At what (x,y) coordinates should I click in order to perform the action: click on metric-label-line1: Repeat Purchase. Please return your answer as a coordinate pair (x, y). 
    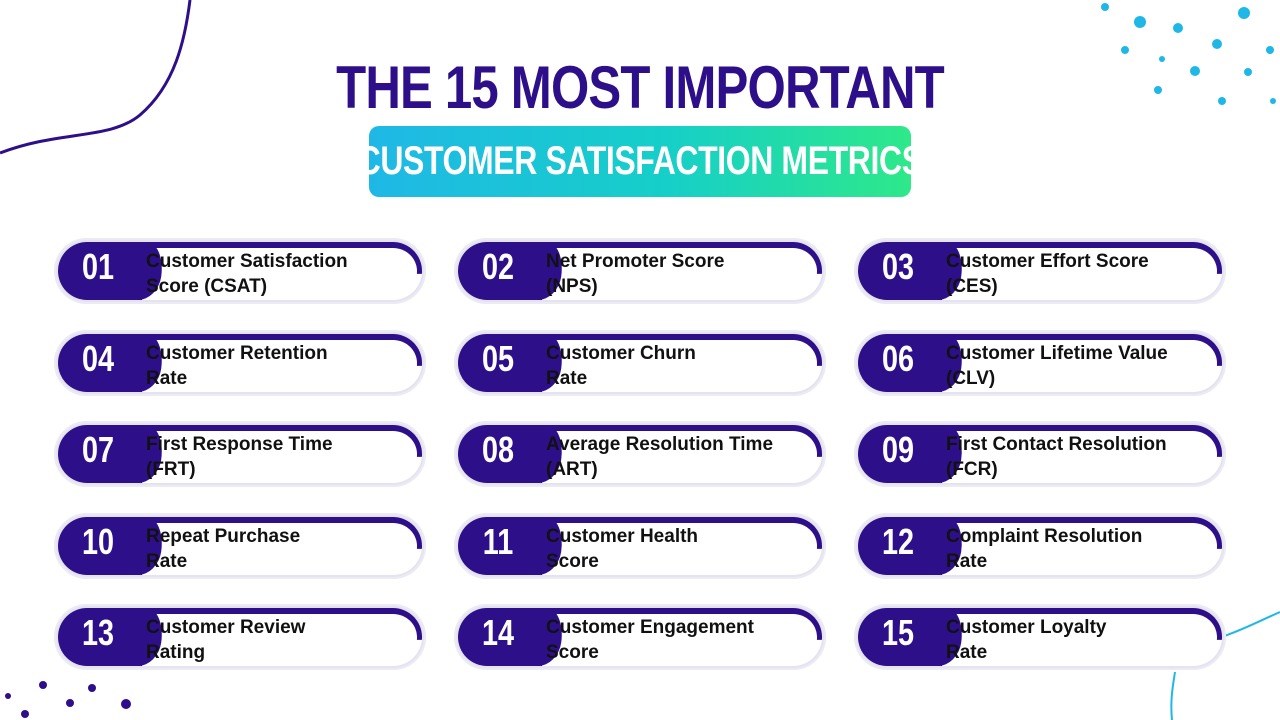
    Looking at the image, I should click on (223, 536).